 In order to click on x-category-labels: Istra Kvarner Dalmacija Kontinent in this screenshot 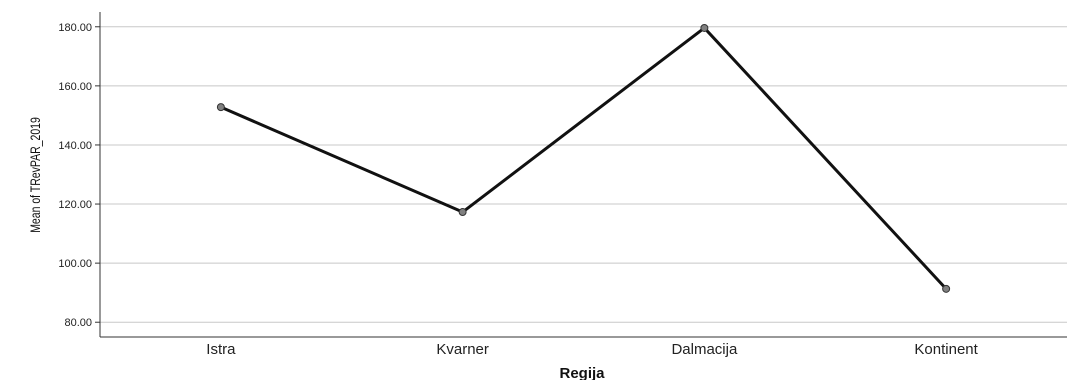, I will do `click(592, 349)`.